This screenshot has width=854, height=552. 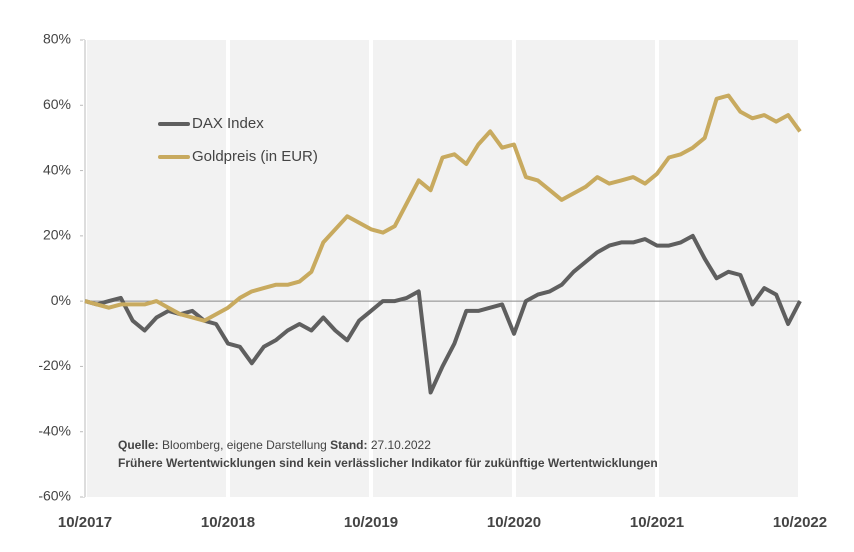 What do you see at coordinates (57, 104) in the screenshot?
I see `y-tick-label: 60%` at bounding box center [57, 104].